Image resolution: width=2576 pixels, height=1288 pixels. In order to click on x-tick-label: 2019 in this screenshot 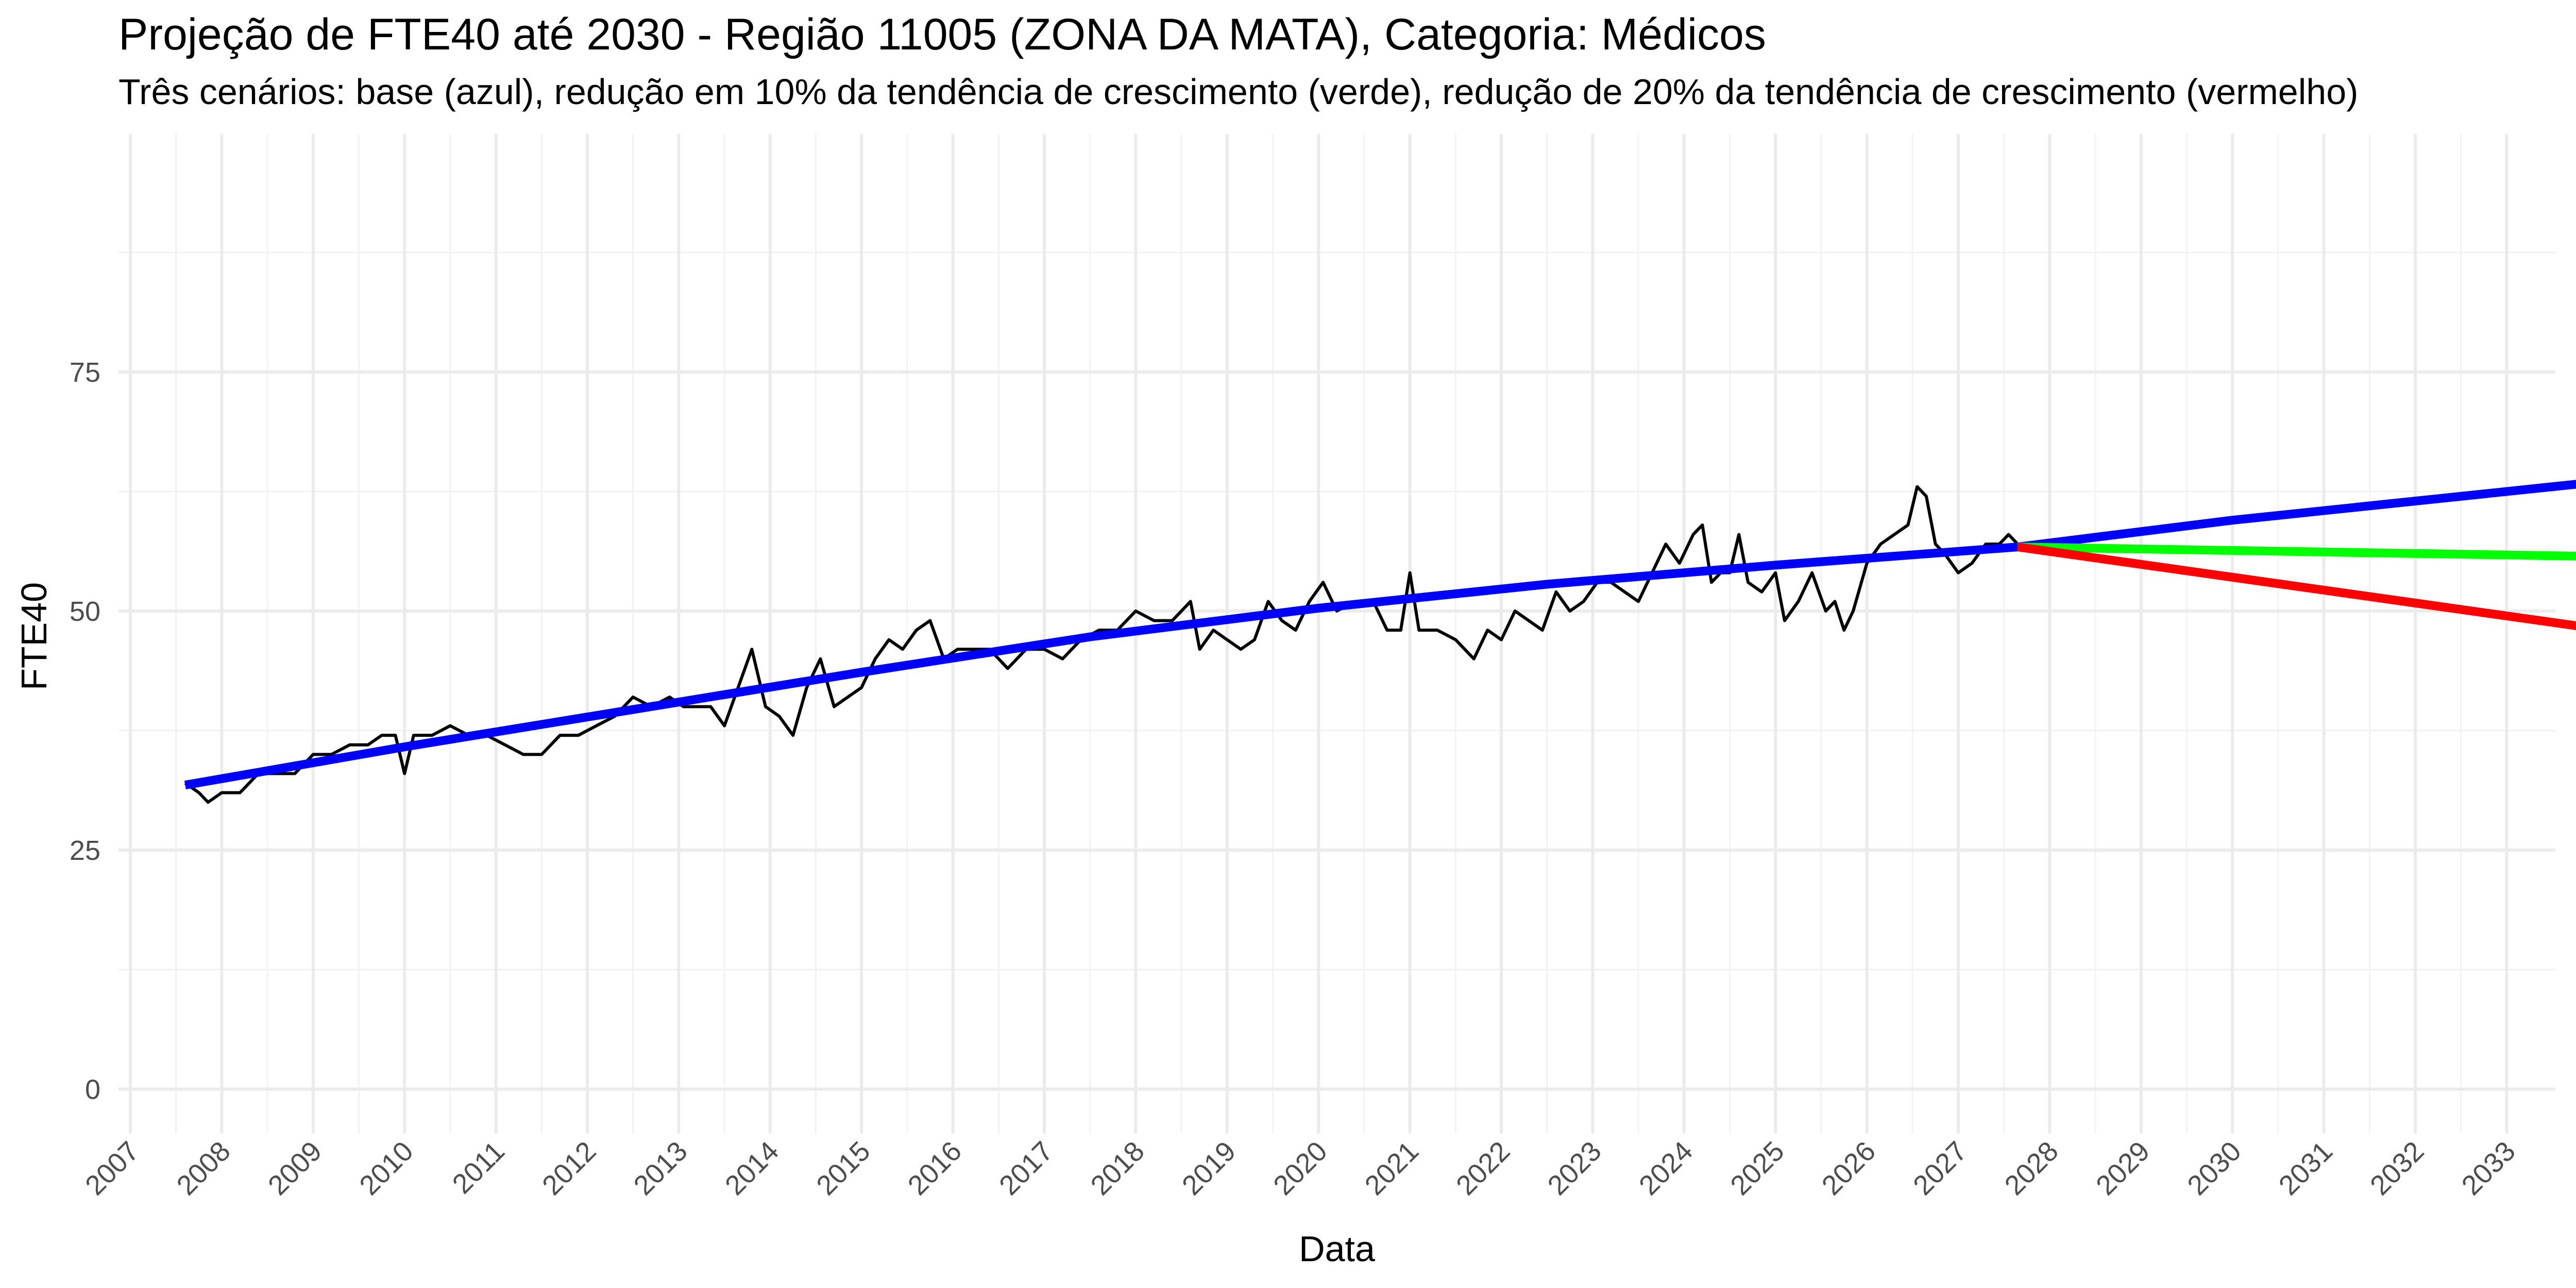, I will do `click(1209, 1168)`.